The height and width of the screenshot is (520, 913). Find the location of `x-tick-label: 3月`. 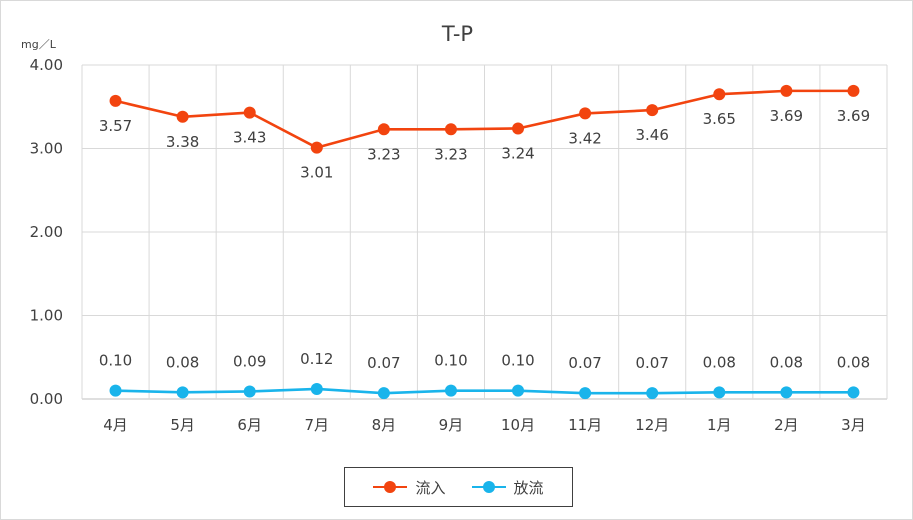

x-tick-label: 3月 is located at coordinates (853, 425).